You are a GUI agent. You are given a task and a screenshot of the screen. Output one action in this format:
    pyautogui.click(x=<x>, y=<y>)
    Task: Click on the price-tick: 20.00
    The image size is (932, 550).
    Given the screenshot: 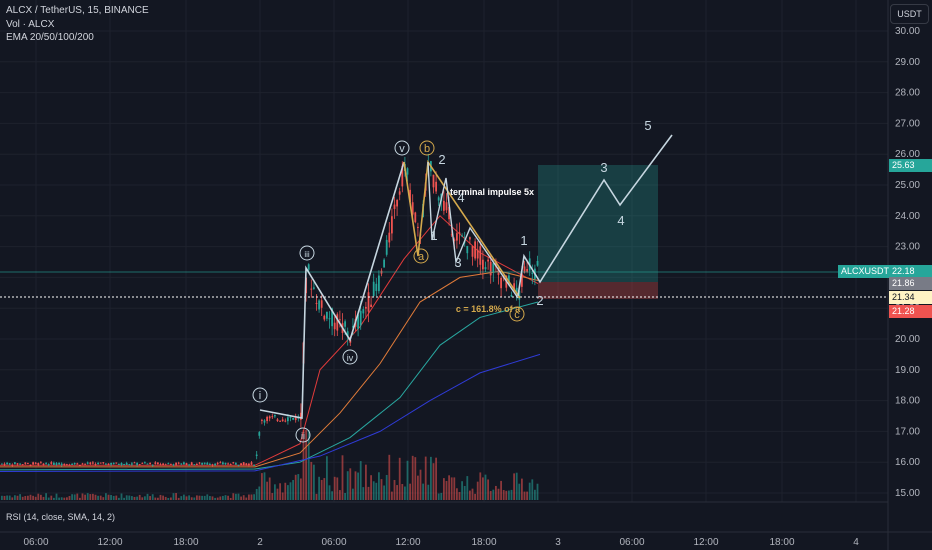 What is the action you would take?
    pyautogui.click(x=907, y=339)
    